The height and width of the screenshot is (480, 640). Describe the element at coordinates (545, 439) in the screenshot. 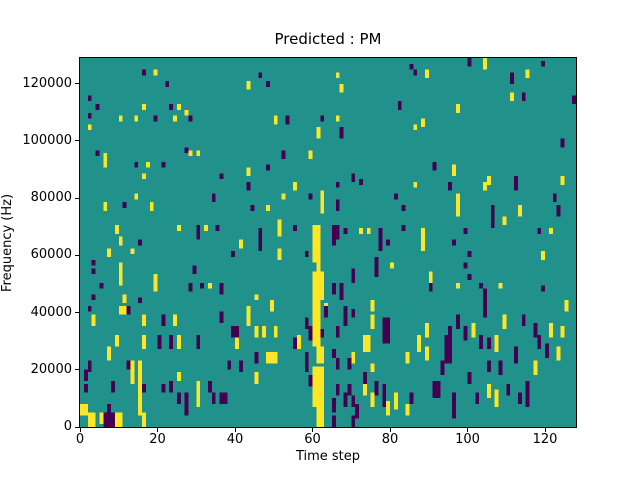

I see `x-tick-label: 120` at that location.